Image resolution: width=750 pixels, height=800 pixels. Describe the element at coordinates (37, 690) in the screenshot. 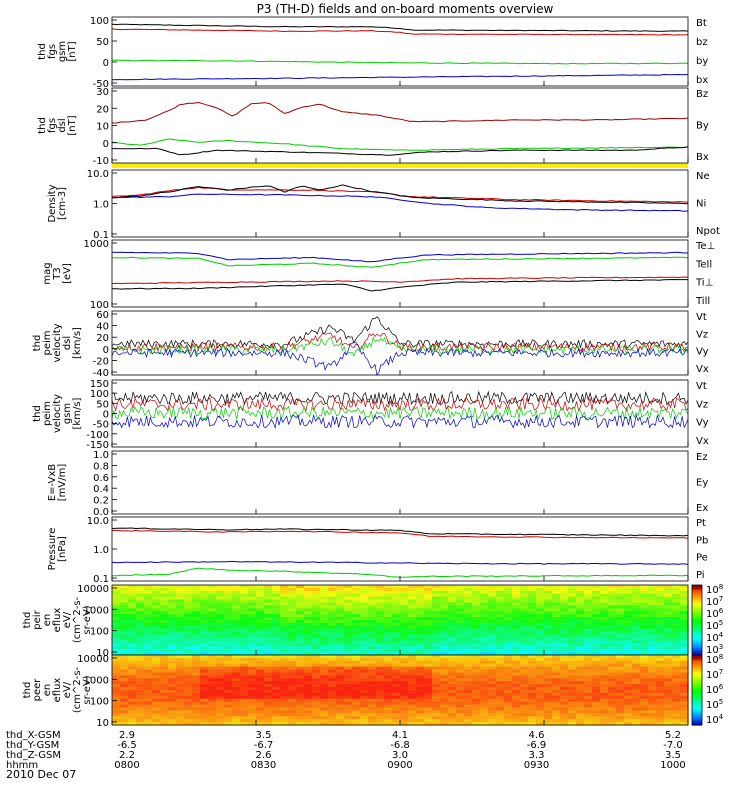

I see `y-axis-label: peer` at that location.